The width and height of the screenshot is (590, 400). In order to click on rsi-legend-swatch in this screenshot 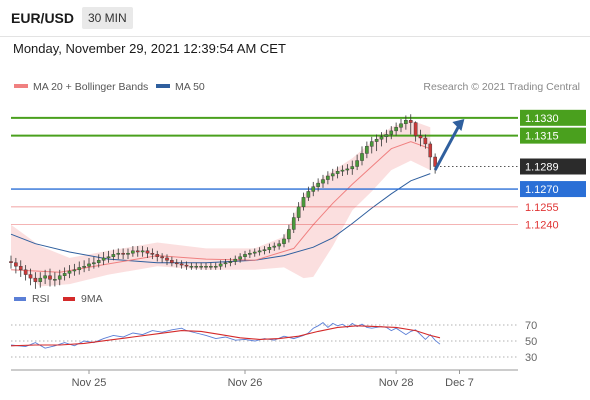, I will do `click(20, 299)`.